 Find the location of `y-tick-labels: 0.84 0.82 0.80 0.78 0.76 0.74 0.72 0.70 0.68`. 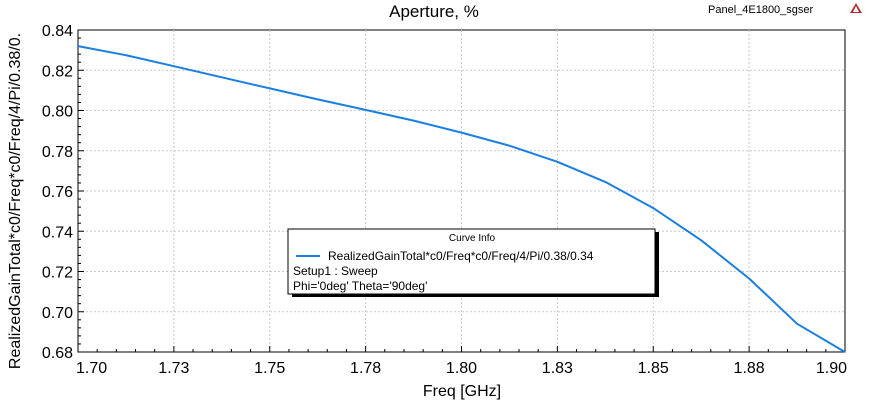

y-tick-labels: 0.84 0.82 0.80 0.78 0.76 0.74 0.72 0.70 0.68 is located at coordinates (57, 192).